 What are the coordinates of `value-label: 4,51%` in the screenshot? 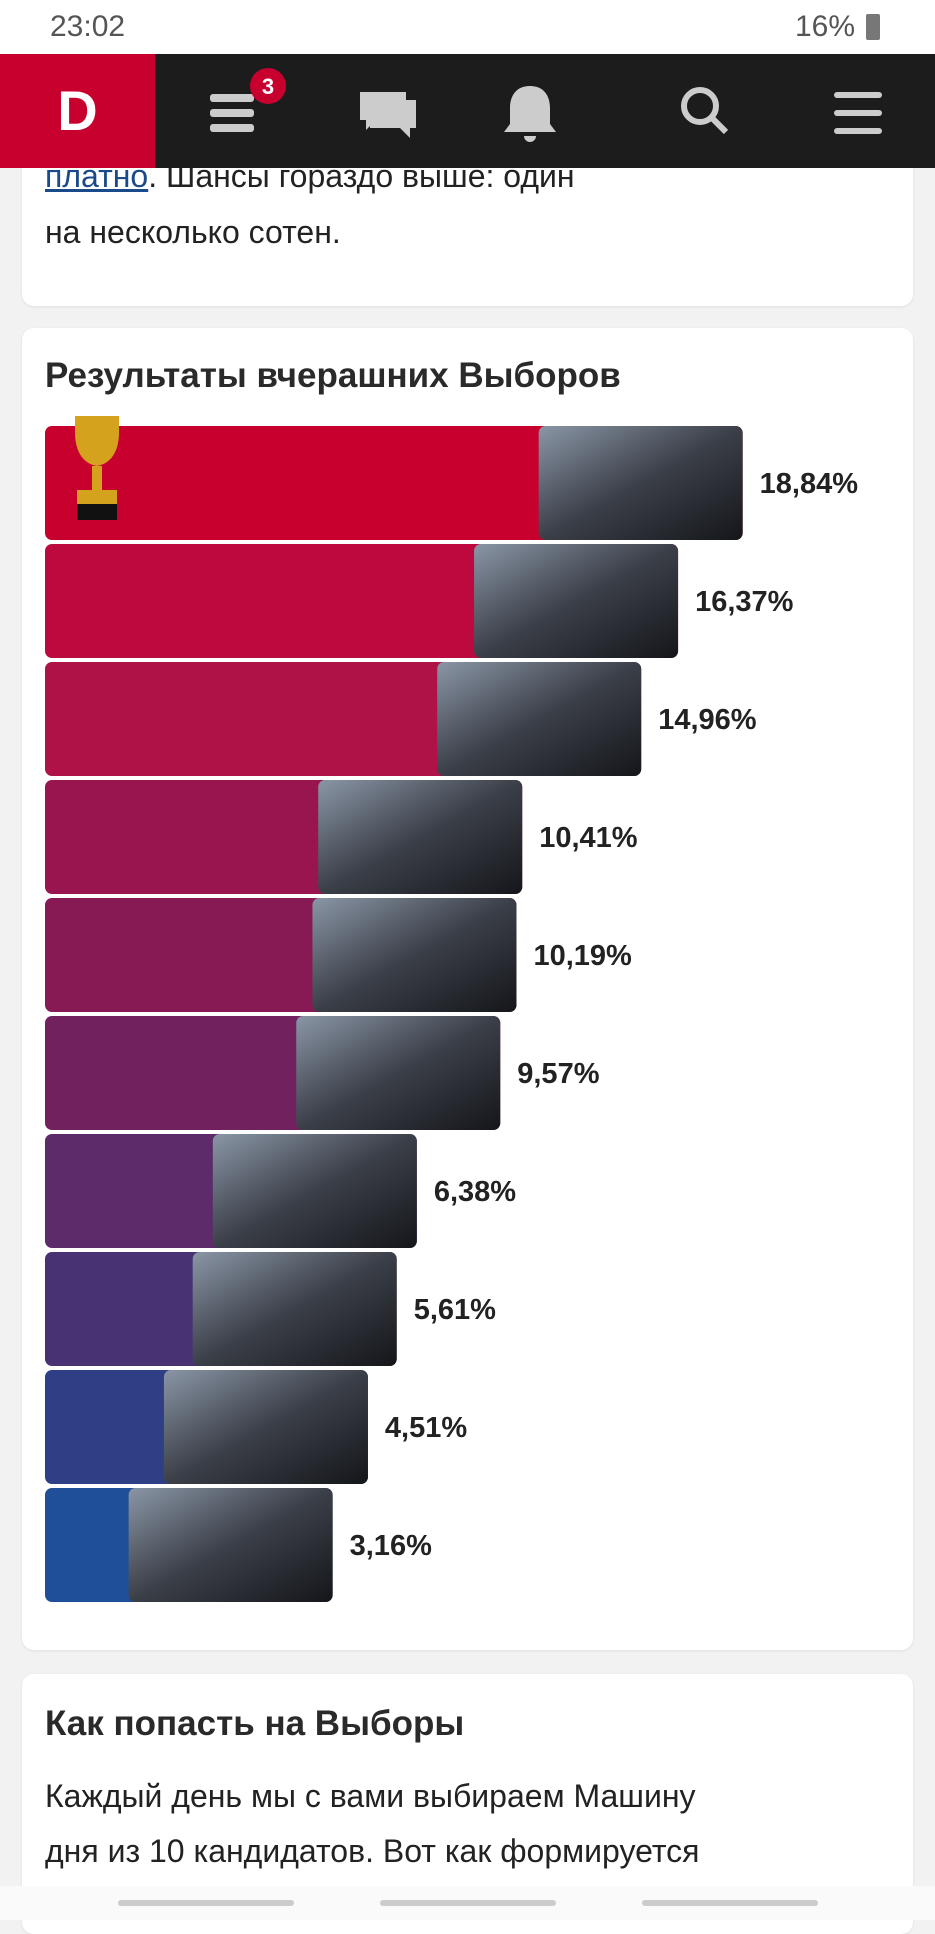 It's located at (426, 1428).